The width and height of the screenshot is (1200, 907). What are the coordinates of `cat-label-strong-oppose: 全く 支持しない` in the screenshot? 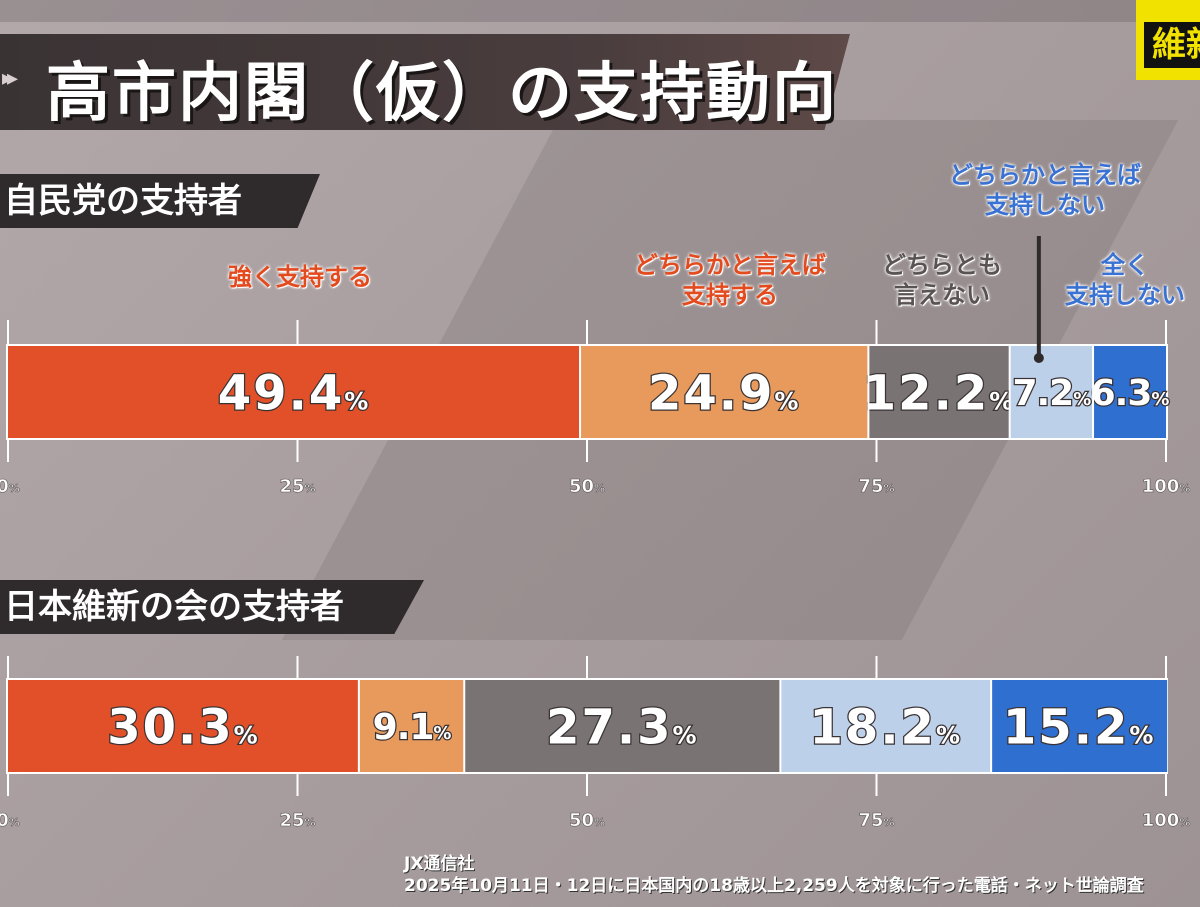 It's located at (1125, 280).